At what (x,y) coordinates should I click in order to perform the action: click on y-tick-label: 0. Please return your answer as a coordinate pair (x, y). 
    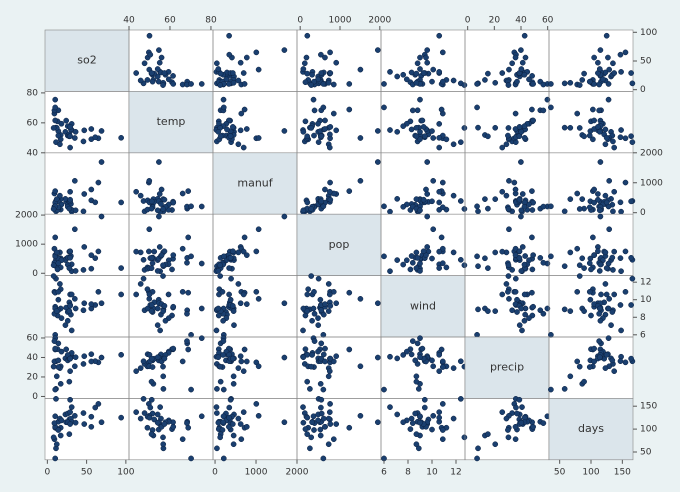
    Looking at the image, I should click on (643, 213).